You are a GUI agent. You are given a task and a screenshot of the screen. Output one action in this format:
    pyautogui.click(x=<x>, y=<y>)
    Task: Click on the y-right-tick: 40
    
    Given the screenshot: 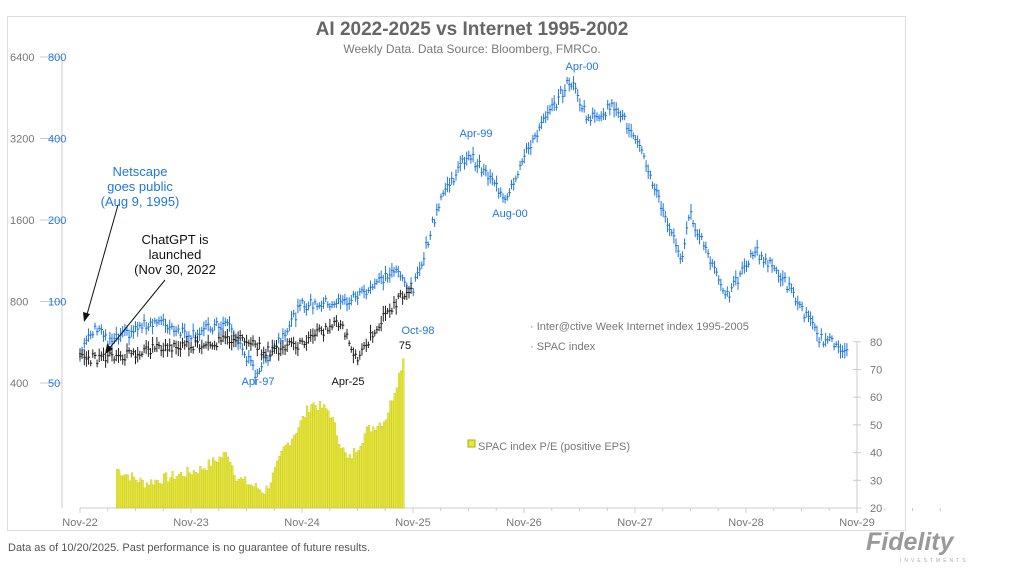 What is the action you would take?
    pyautogui.click(x=876, y=454)
    